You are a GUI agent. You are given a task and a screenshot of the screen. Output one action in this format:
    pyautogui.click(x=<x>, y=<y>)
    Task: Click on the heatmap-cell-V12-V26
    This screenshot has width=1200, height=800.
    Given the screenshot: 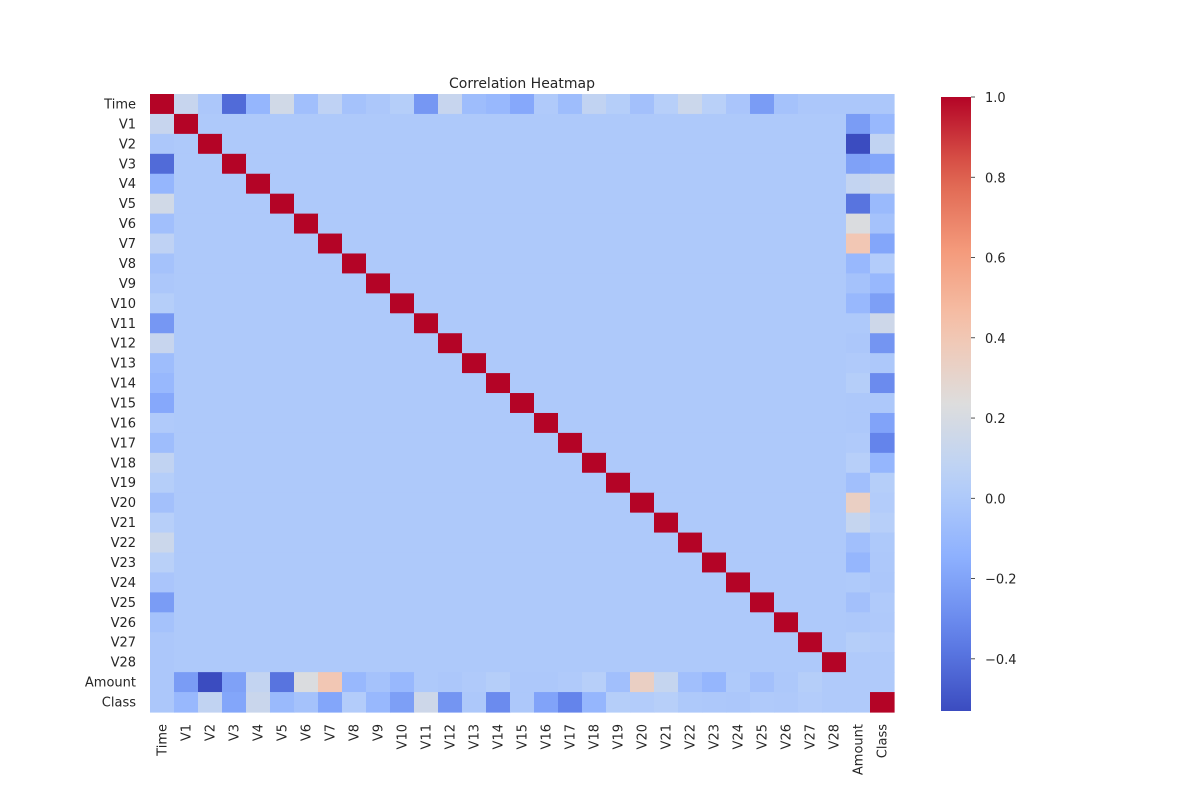 What is the action you would take?
    pyautogui.click(x=786, y=343)
    